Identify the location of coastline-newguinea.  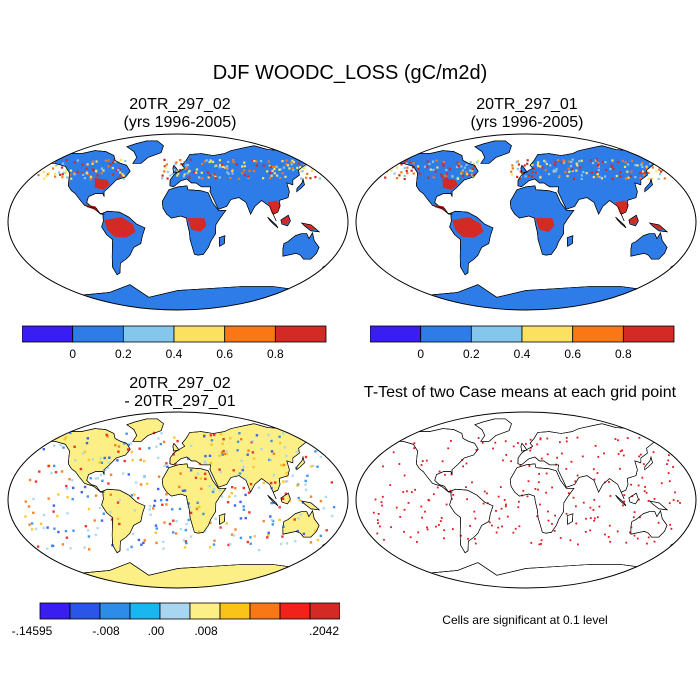
(658, 505).